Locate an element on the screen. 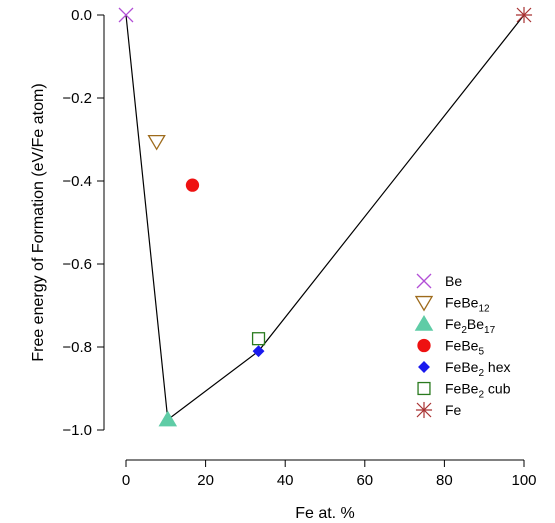 The width and height of the screenshot is (555, 523). legend-marker-febe2-hex is located at coordinates (424, 367).